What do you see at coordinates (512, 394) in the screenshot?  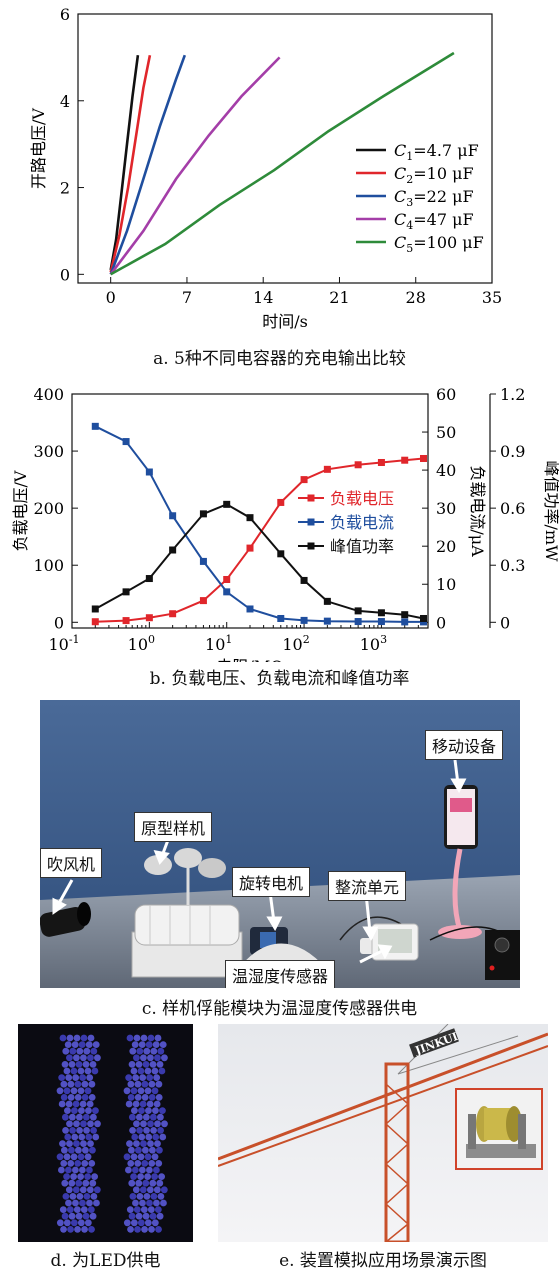 I see `y-power-tick-label: 1.2` at bounding box center [512, 394].